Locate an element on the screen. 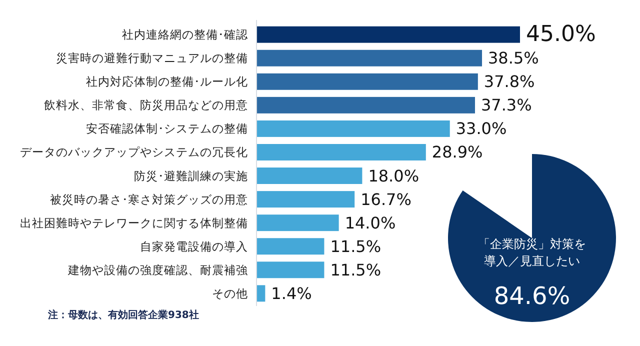 The image size is (640, 346). data-label: 16.7% is located at coordinates (386, 199).